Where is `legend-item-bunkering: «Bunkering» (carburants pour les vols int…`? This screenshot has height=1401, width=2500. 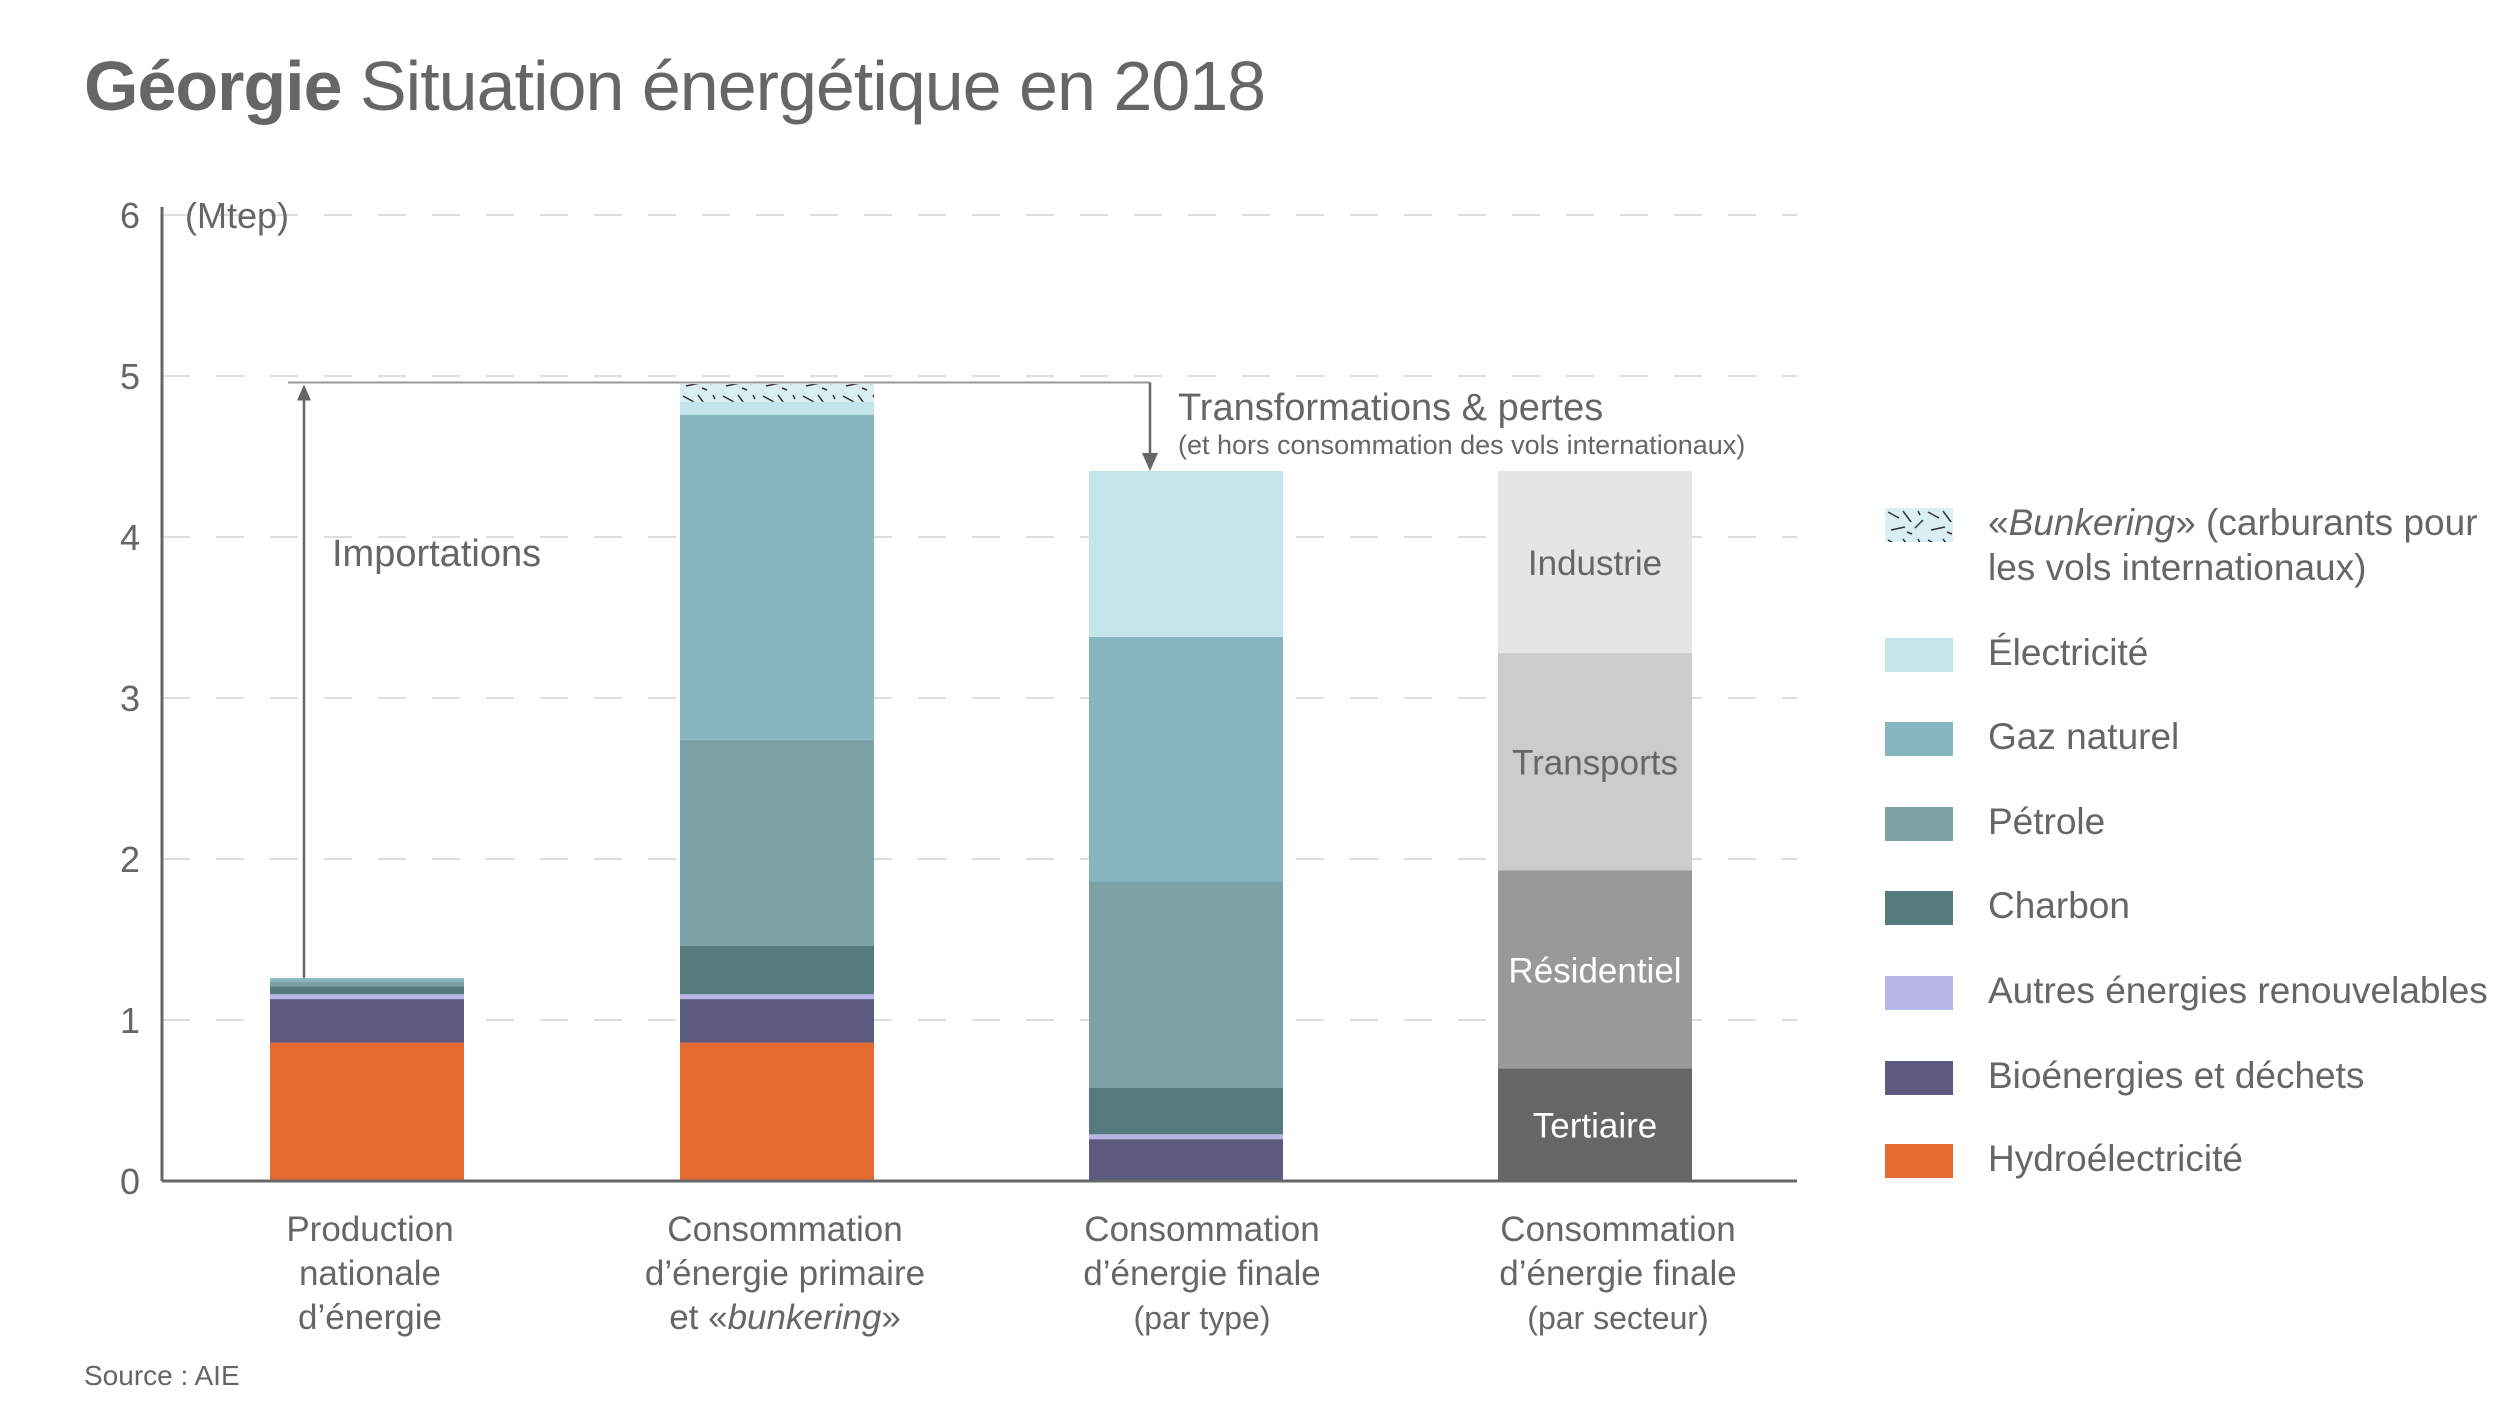
legend-item-bunkering: «Bunkering» (carburants pour les vols int… is located at coordinates (2181, 544).